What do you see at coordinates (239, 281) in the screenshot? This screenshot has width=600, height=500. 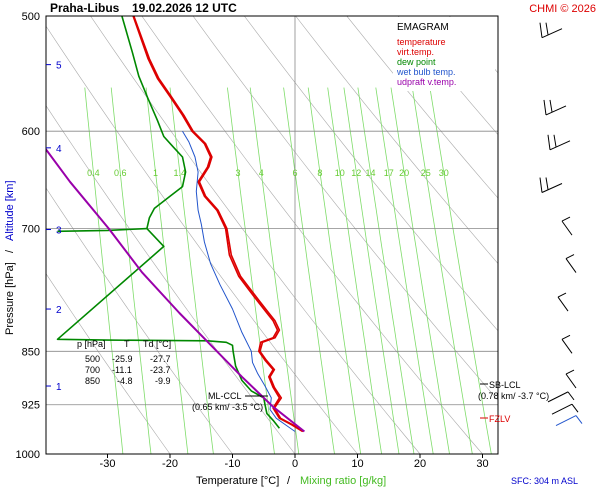 I see `series-line-wet-bulb` at bounding box center [239, 281].